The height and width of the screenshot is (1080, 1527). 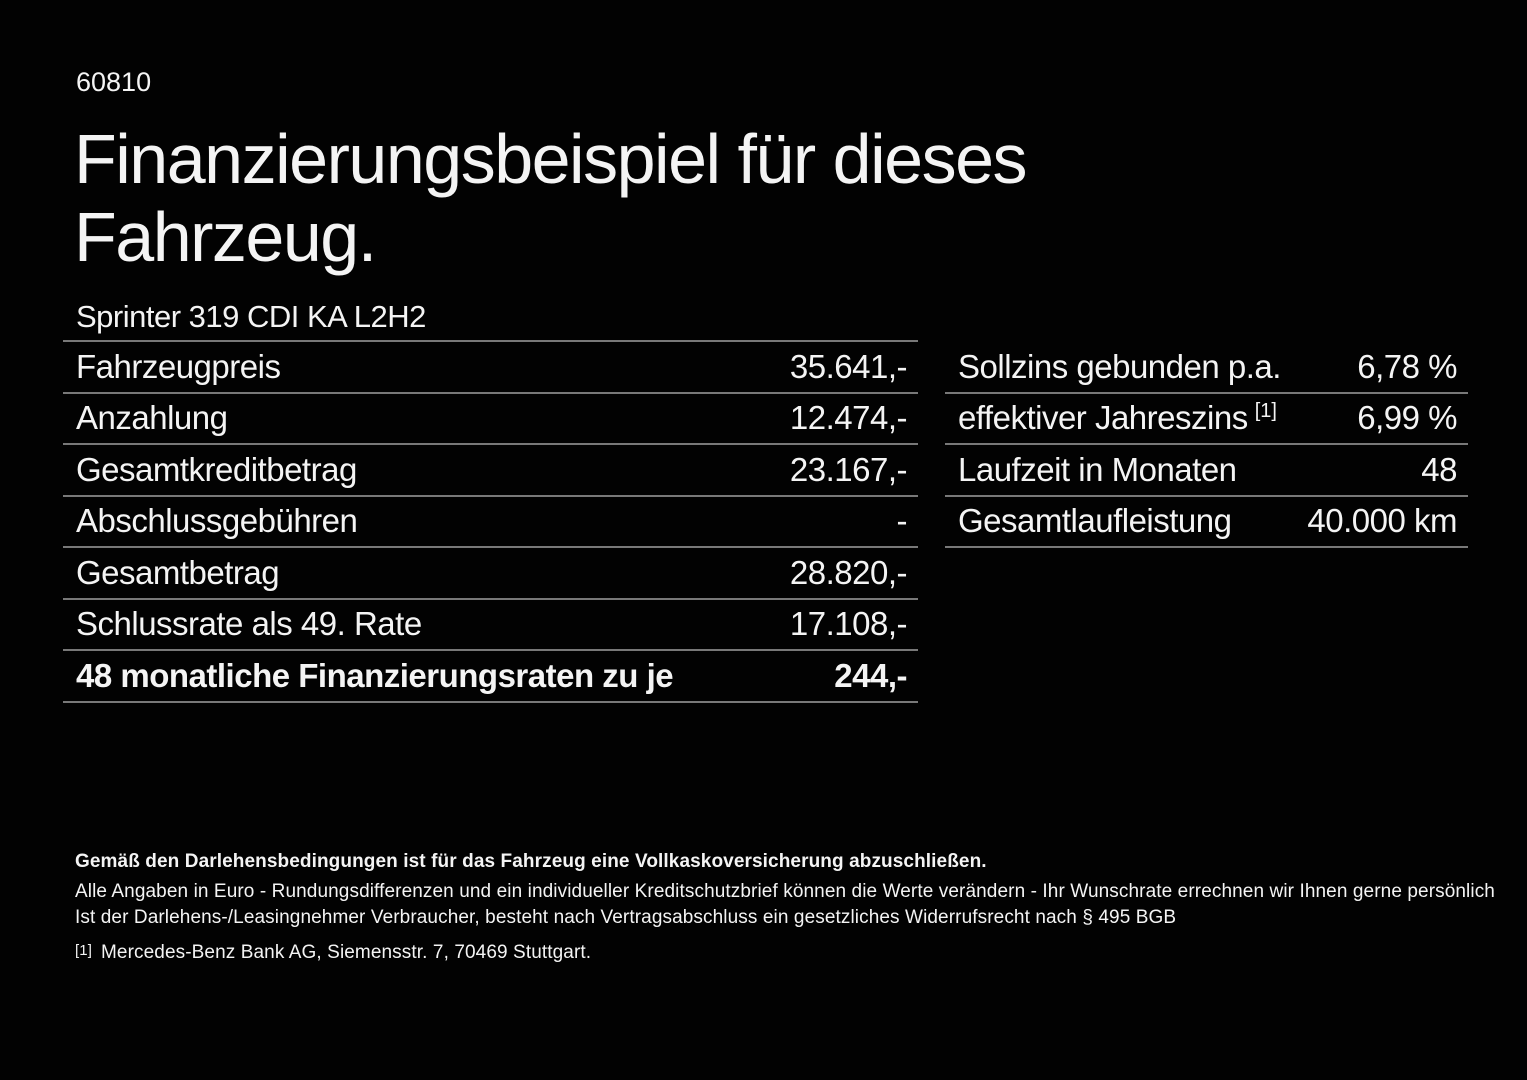 I want to click on row-label: Fahrzeugpreis, so click(x=178, y=366).